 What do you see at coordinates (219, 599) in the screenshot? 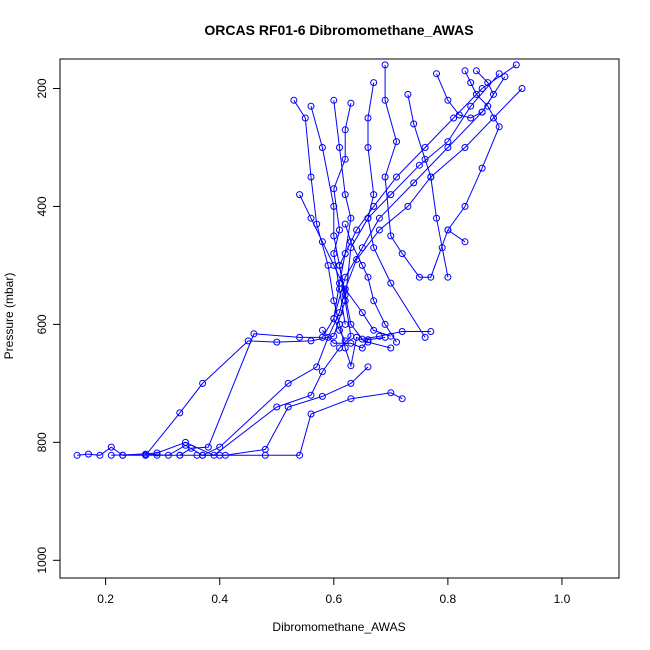
I see `x-tick-label: 0.4` at bounding box center [219, 599].